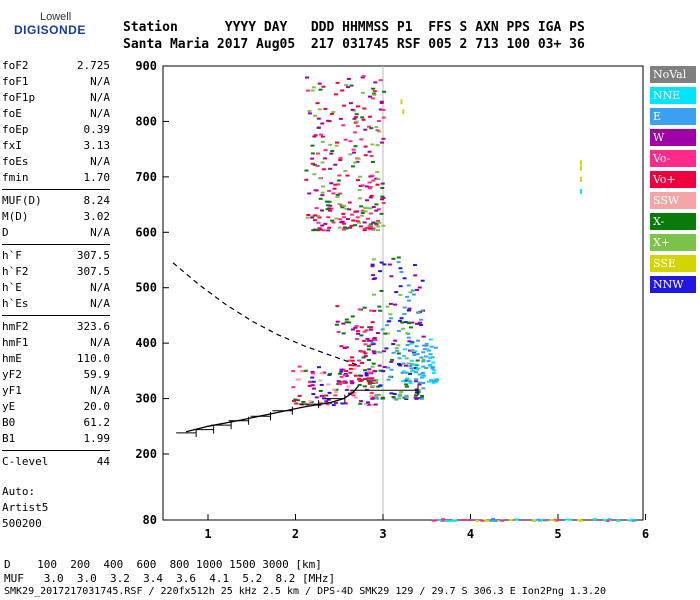 The height and width of the screenshot is (600, 700). I want to click on y-tick-label: 80, so click(150, 520).